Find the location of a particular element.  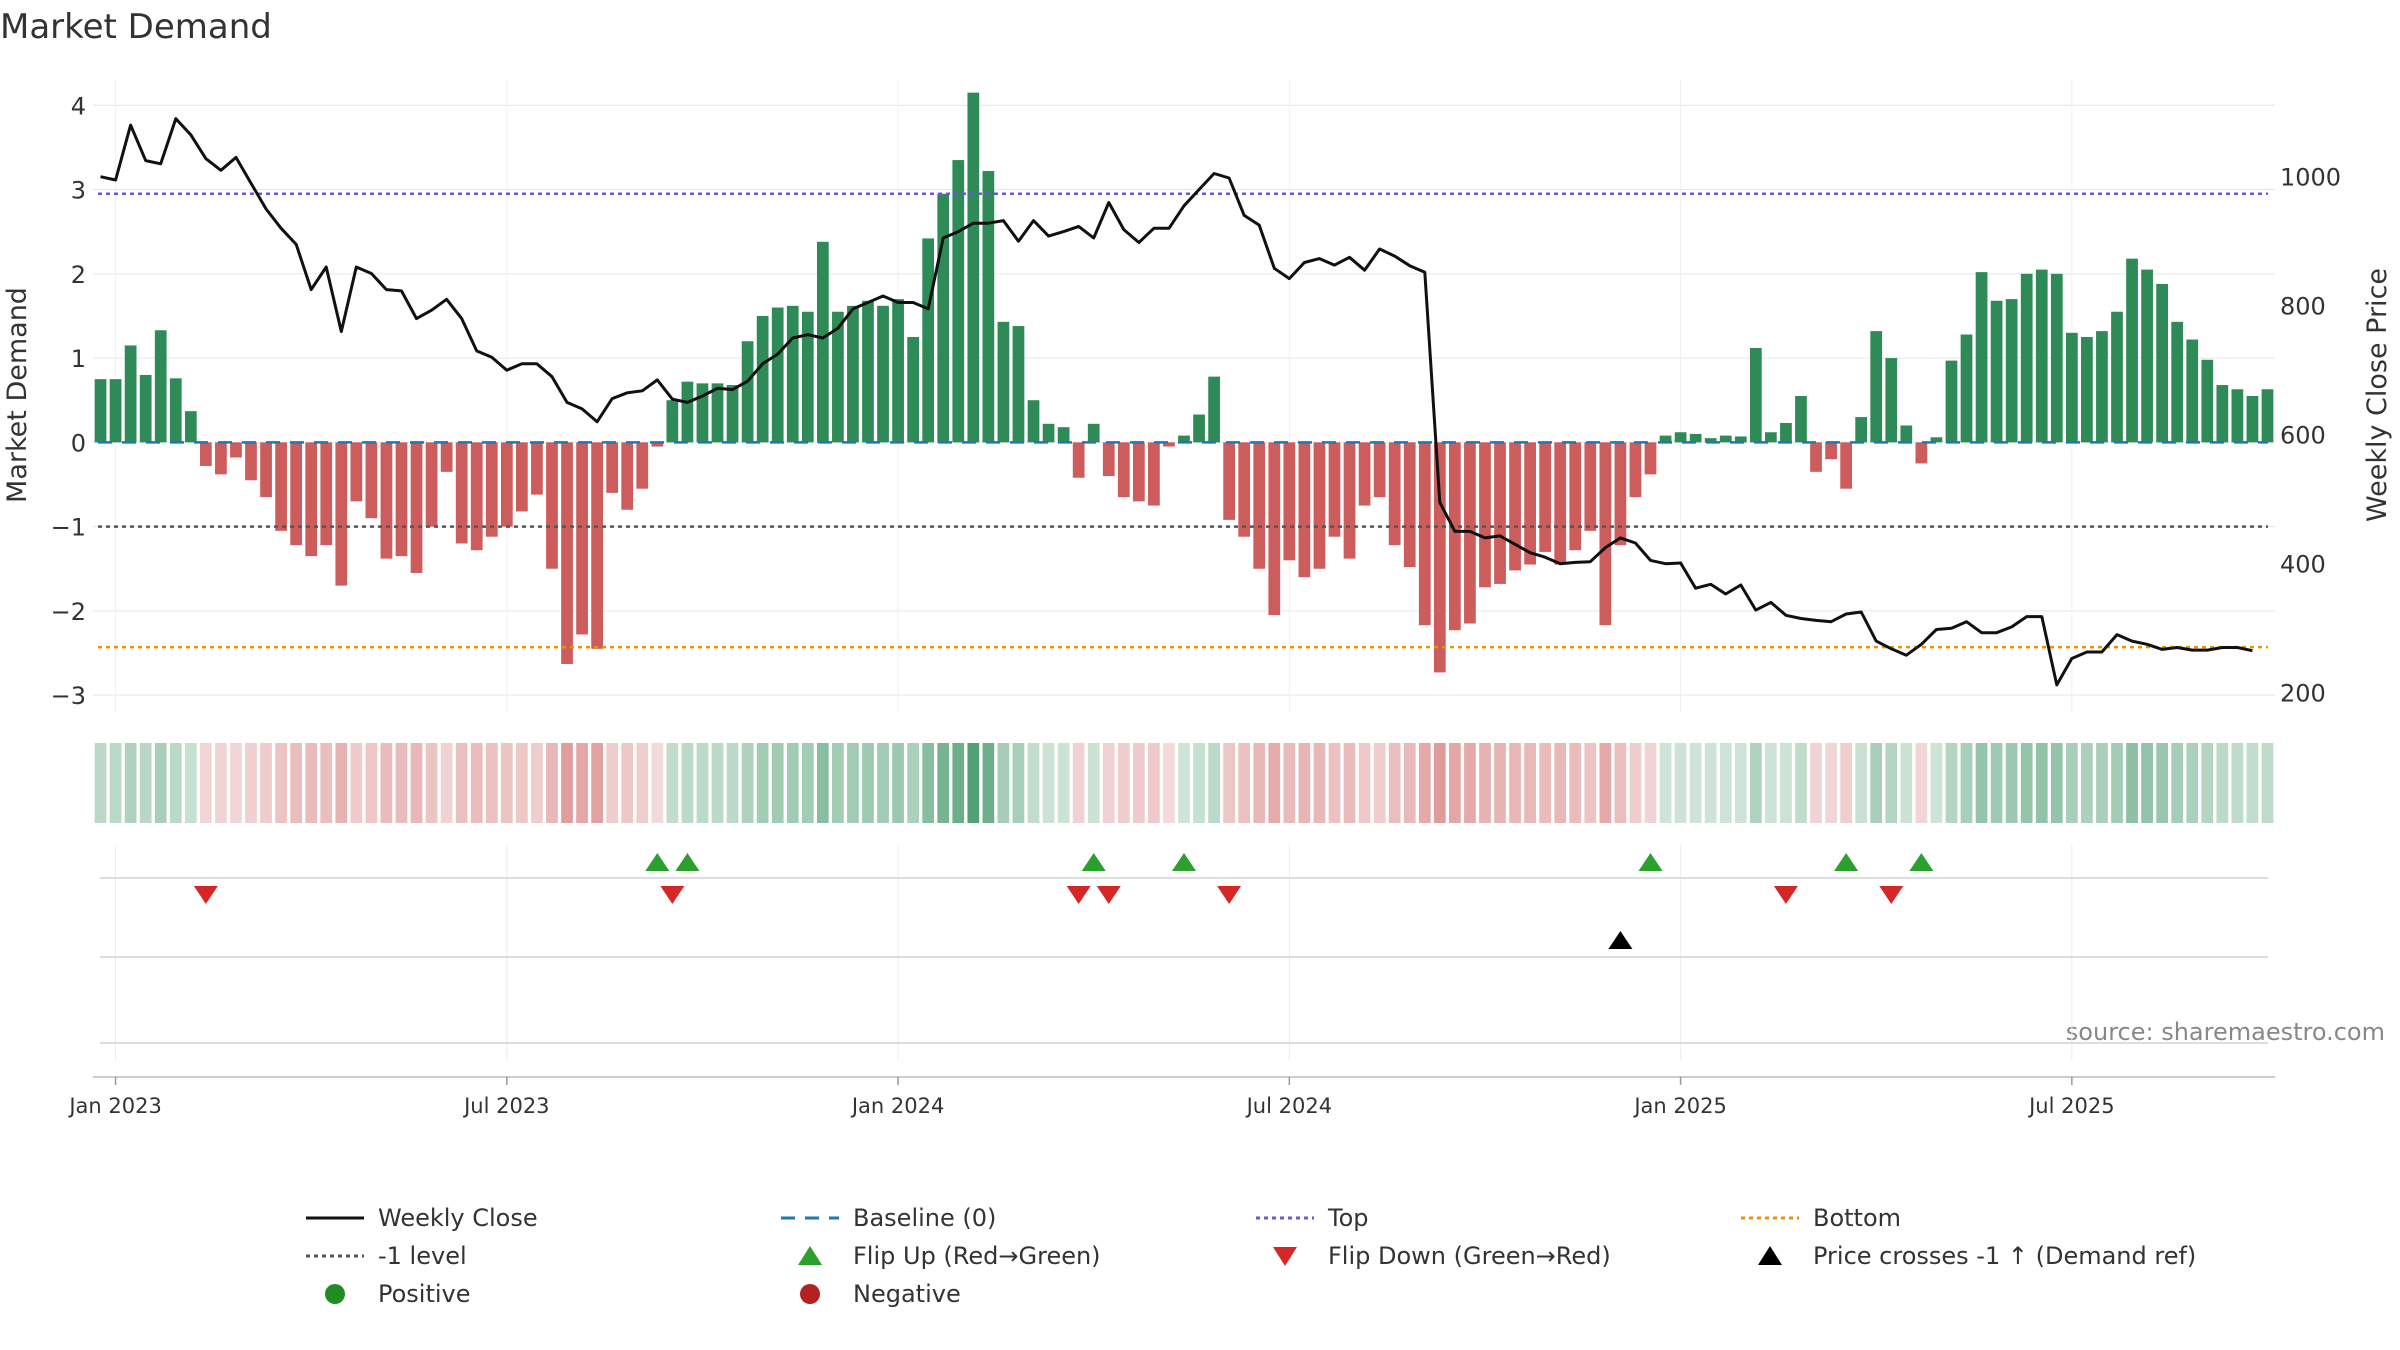

legend-item-minus1-level: -1 level is located at coordinates (383, 1256).